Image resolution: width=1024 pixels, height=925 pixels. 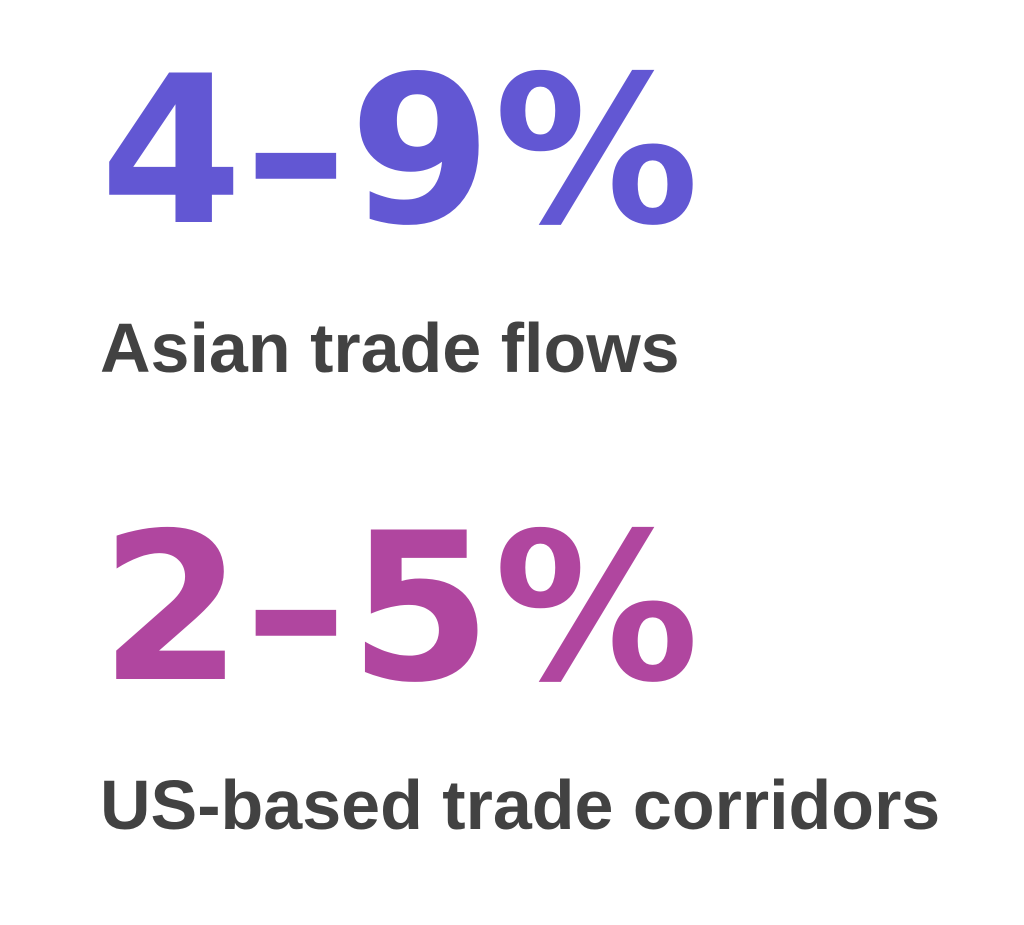 What do you see at coordinates (520, 805) in the screenshot?
I see `stat-label-us: US-based trade corridors` at bounding box center [520, 805].